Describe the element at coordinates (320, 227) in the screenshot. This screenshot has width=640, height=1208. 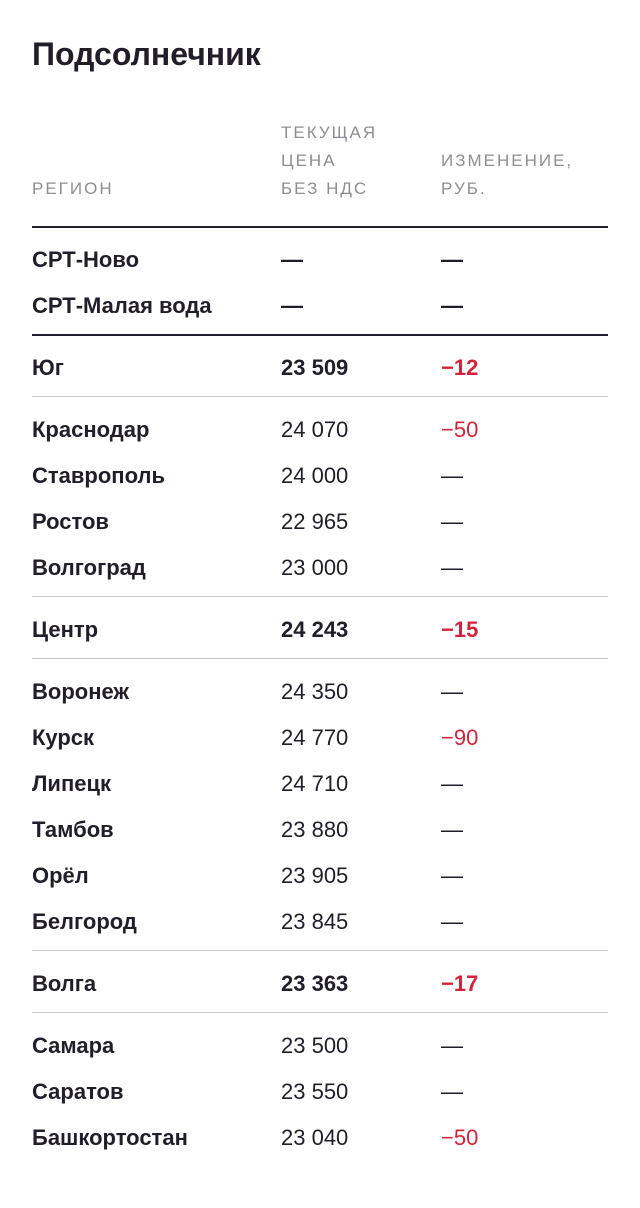
I see `header-divider` at that location.